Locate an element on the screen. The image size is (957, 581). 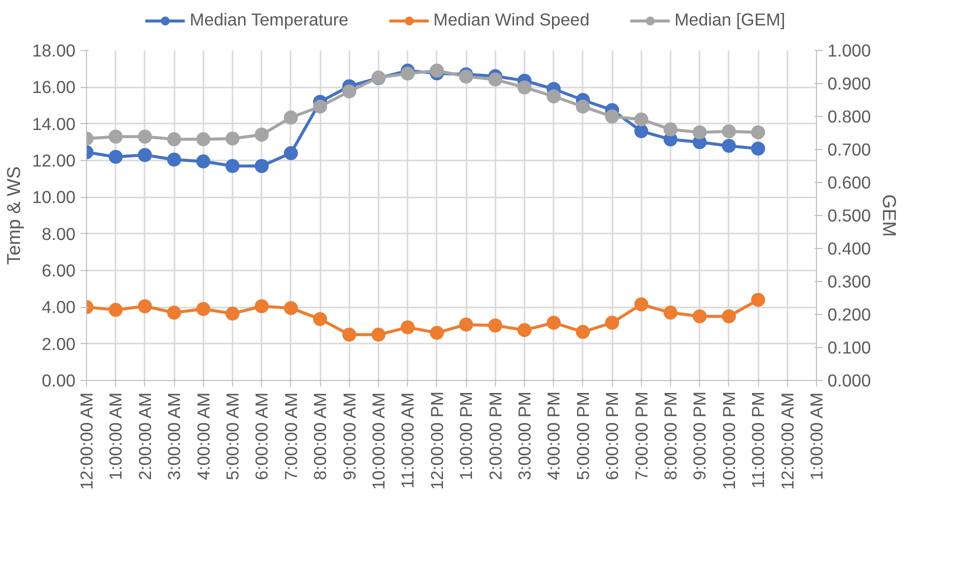
x-tick-label: 7:00:00 AM is located at coordinates (290, 436).